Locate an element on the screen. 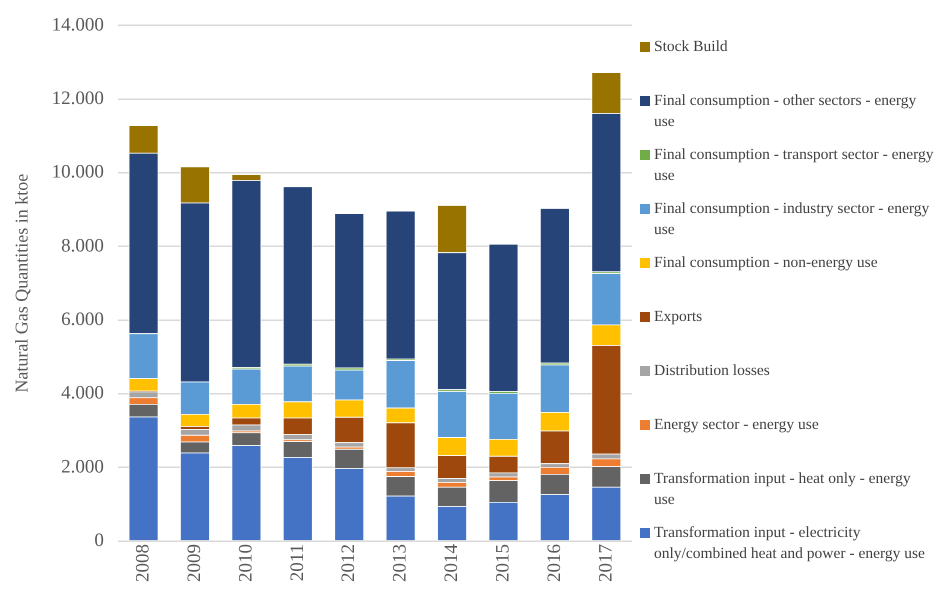 The height and width of the screenshot is (591, 937). y-tick-label: 14.000 is located at coordinates (78, 25).